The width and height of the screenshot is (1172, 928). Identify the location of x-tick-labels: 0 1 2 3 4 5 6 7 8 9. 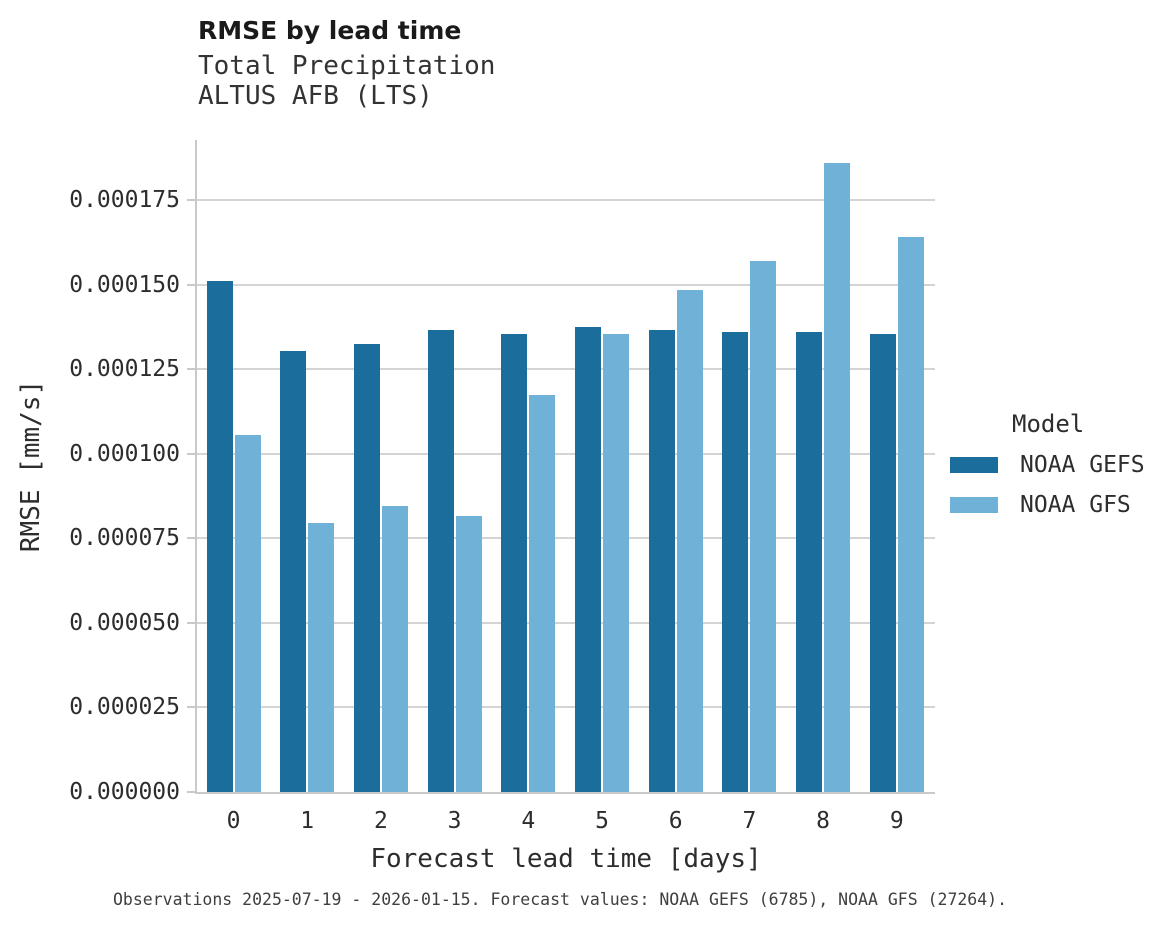
(566, 823).